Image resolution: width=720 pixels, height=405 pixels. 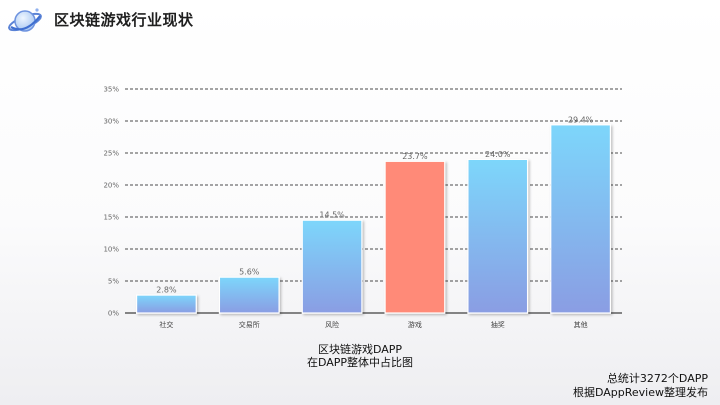 I want to click on y-axis-ticks: 0% 5% 10% 15% 20% 25% 30% 35%, so click(x=111, y=202).